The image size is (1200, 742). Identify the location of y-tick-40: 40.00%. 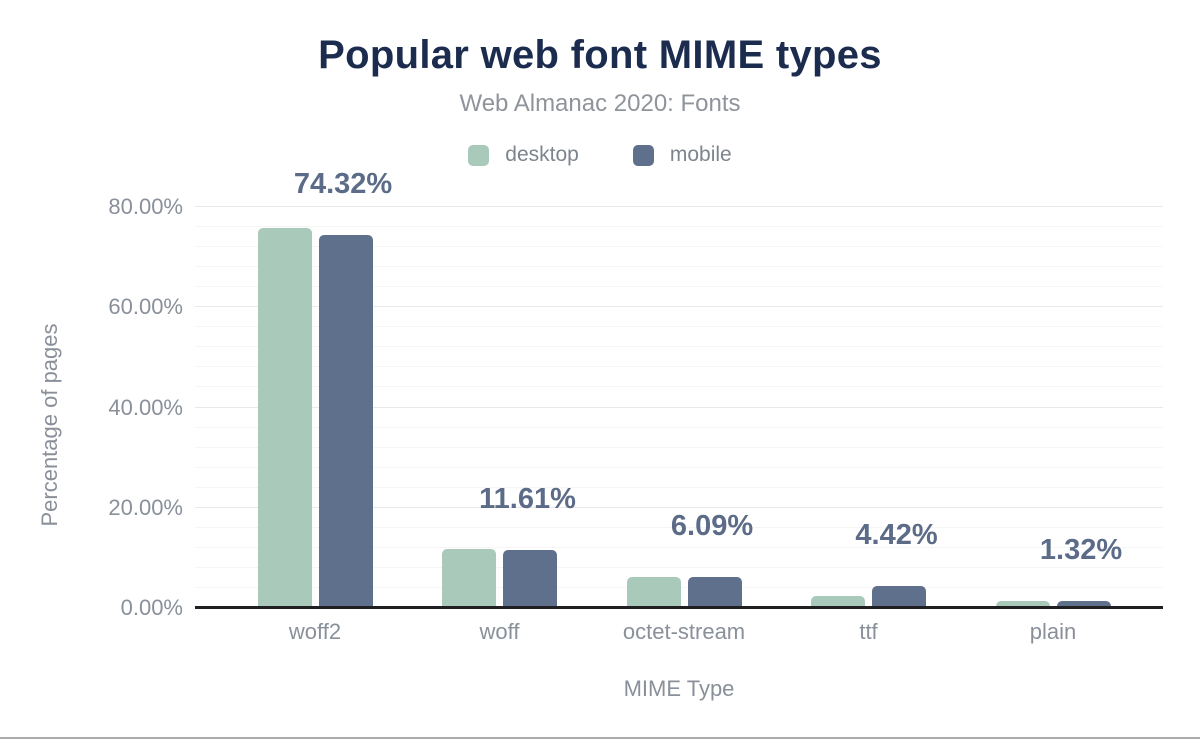
(145, 407).